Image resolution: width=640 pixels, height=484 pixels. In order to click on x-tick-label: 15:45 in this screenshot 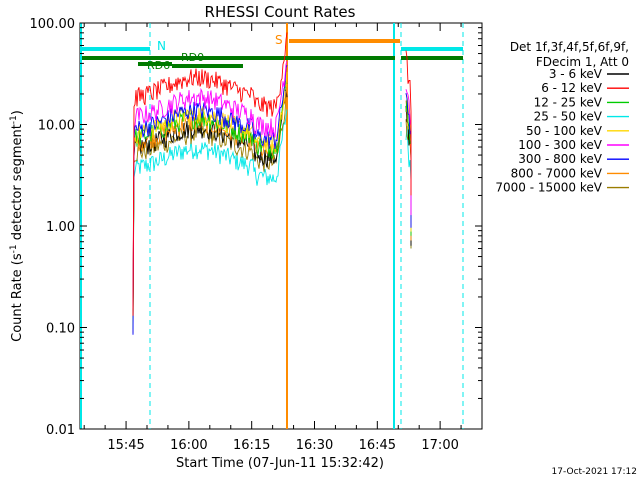, I will do `click(125, 445)`.